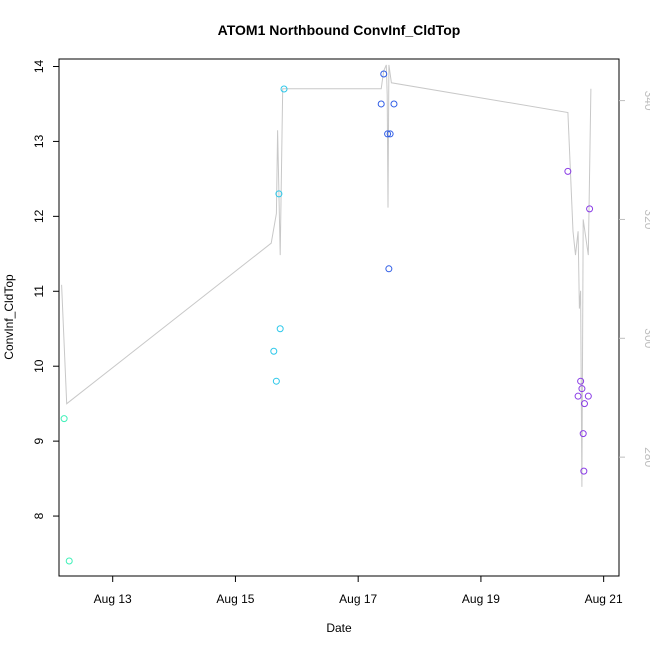 The image size is (650, 650). Describe the element at coordinates (481, 599) in the screenshot. I see `x-tick-label: Aug 19` at that location.